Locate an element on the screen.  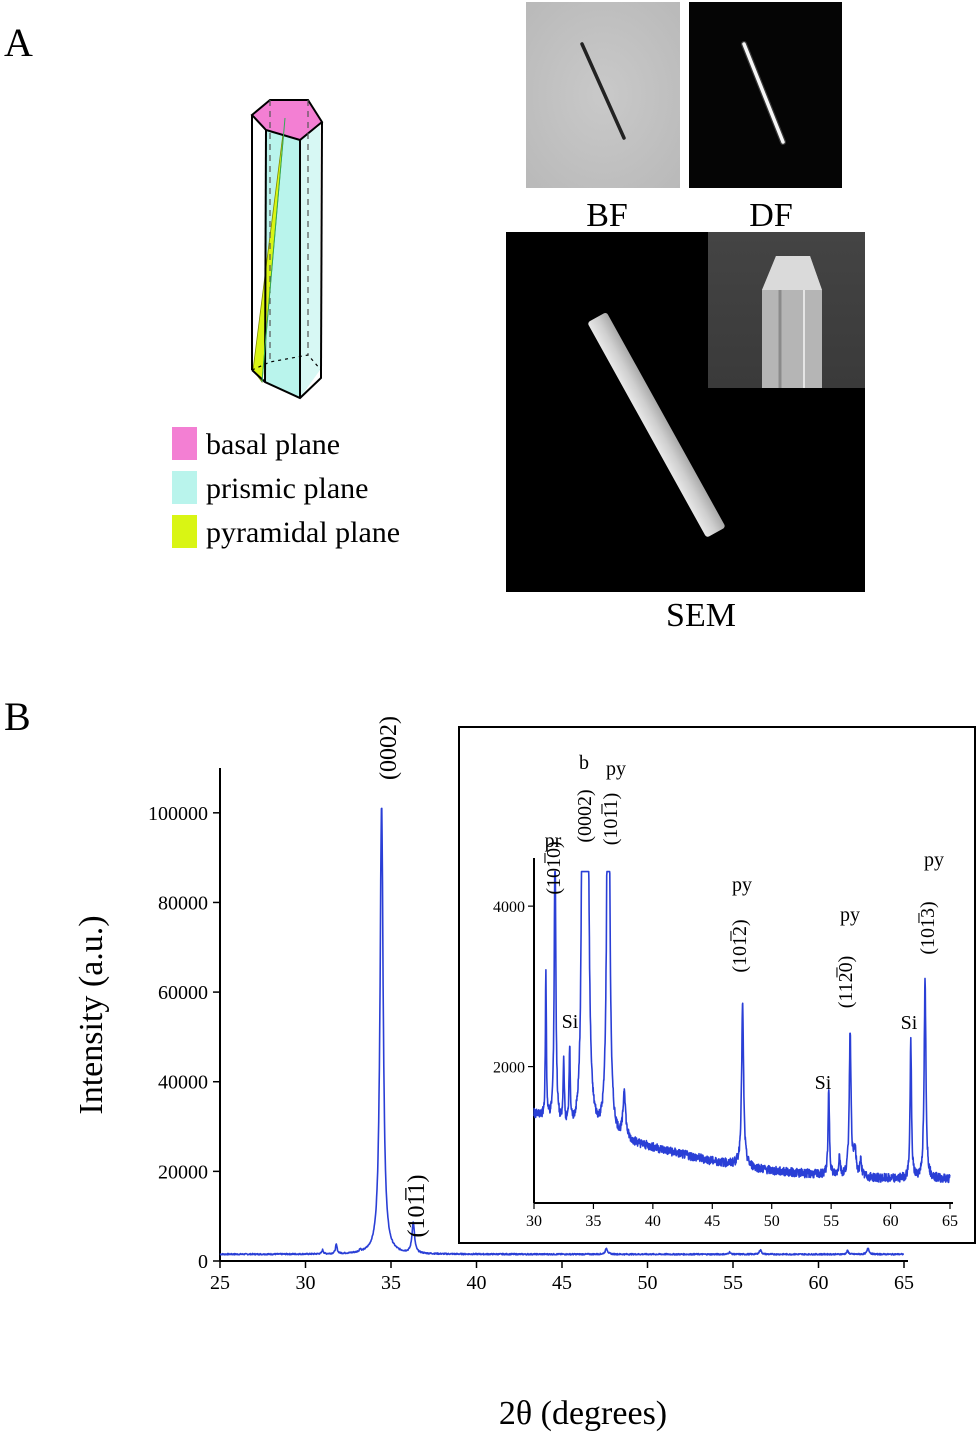
inset-x-tick-label: 55 is located at coordinates (831, 1221).